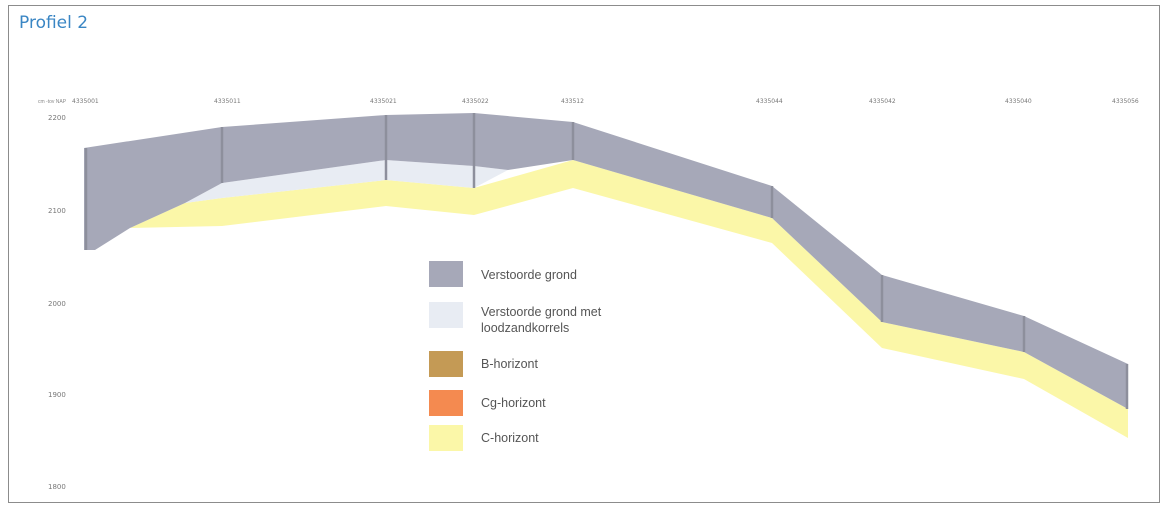 This screenshot has height=510, width=1166. I want to click on borehole-label: 4335056, so click(1125, 101).